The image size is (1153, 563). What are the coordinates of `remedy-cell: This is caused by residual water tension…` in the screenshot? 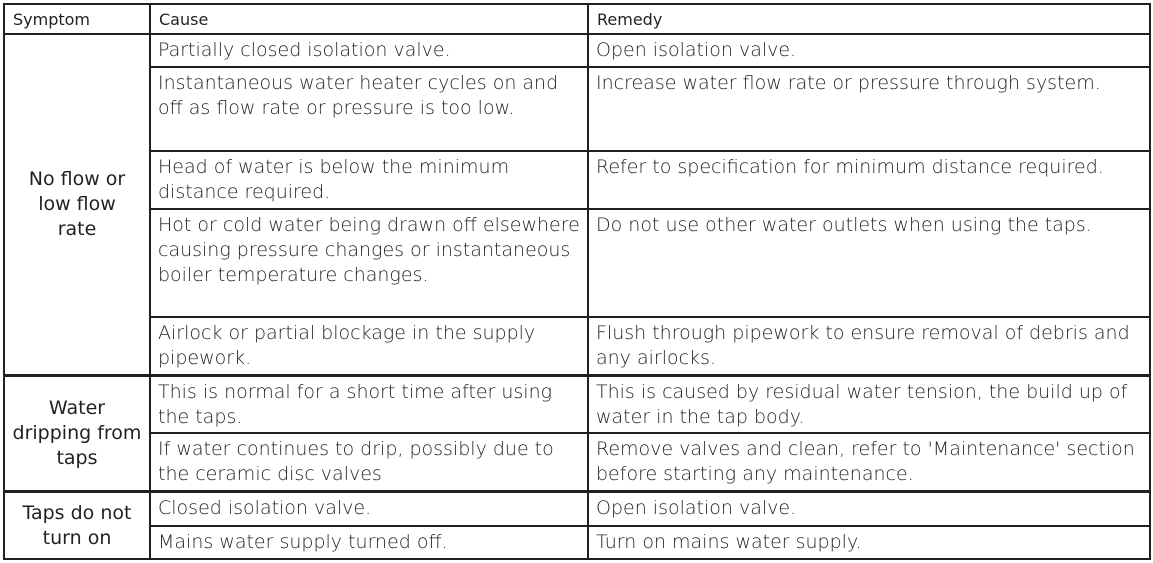 It's located at (869, 404).